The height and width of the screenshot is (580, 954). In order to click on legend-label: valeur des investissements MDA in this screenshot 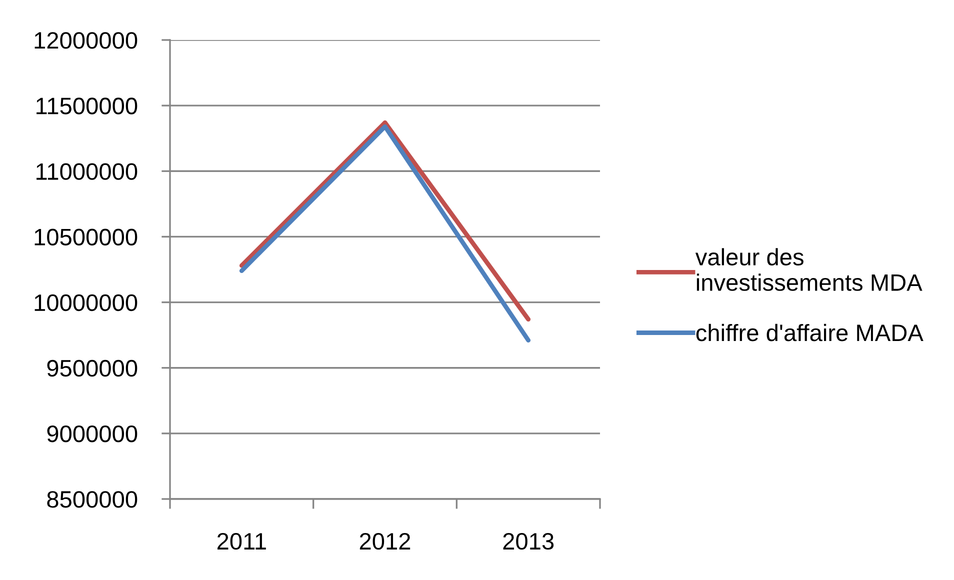, I will do `click(808, 269)`.